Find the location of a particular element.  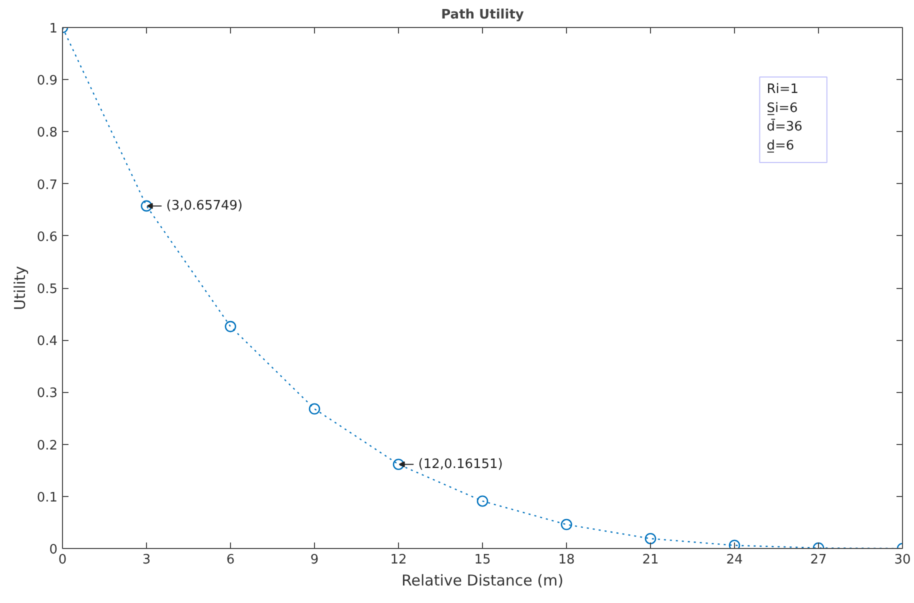

x-axis-title: Relative Distance (m) is located at coordinates (483, 581).